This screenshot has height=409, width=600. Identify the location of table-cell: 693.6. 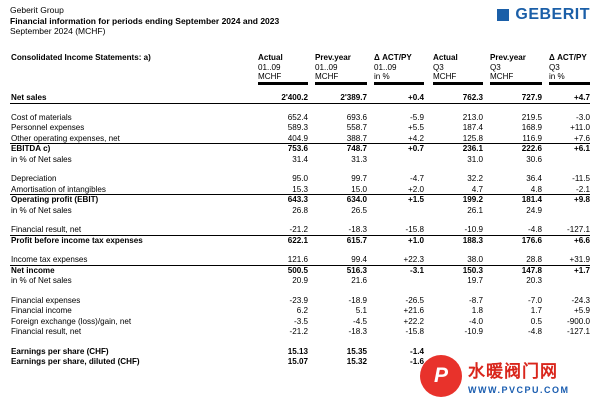
(356, 117).